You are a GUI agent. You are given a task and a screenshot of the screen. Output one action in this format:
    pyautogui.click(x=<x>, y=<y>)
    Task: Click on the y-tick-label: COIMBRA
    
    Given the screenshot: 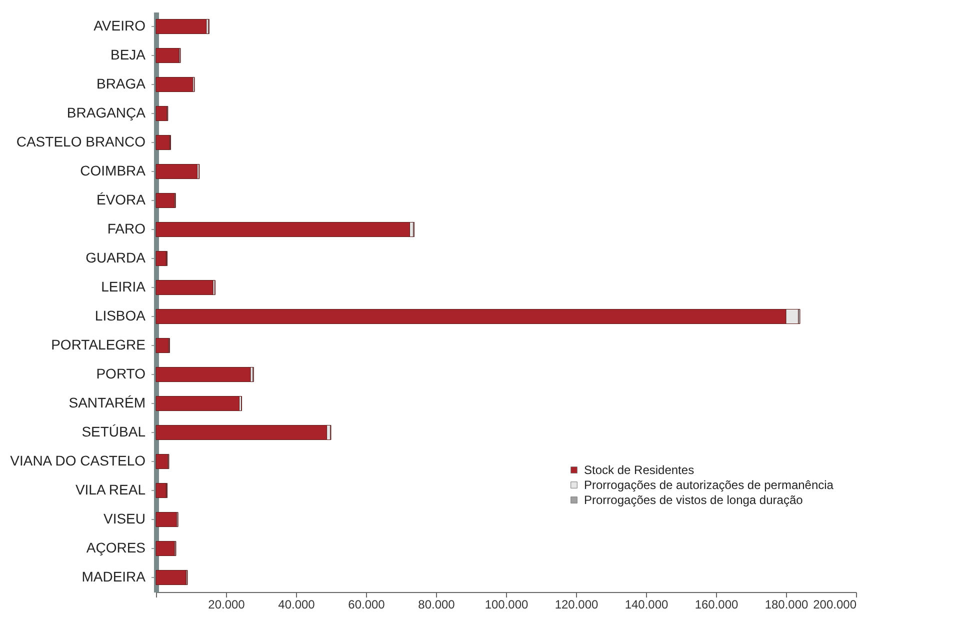 What is the action you would take?
    pyautogui.click(x=113, y=170)
    